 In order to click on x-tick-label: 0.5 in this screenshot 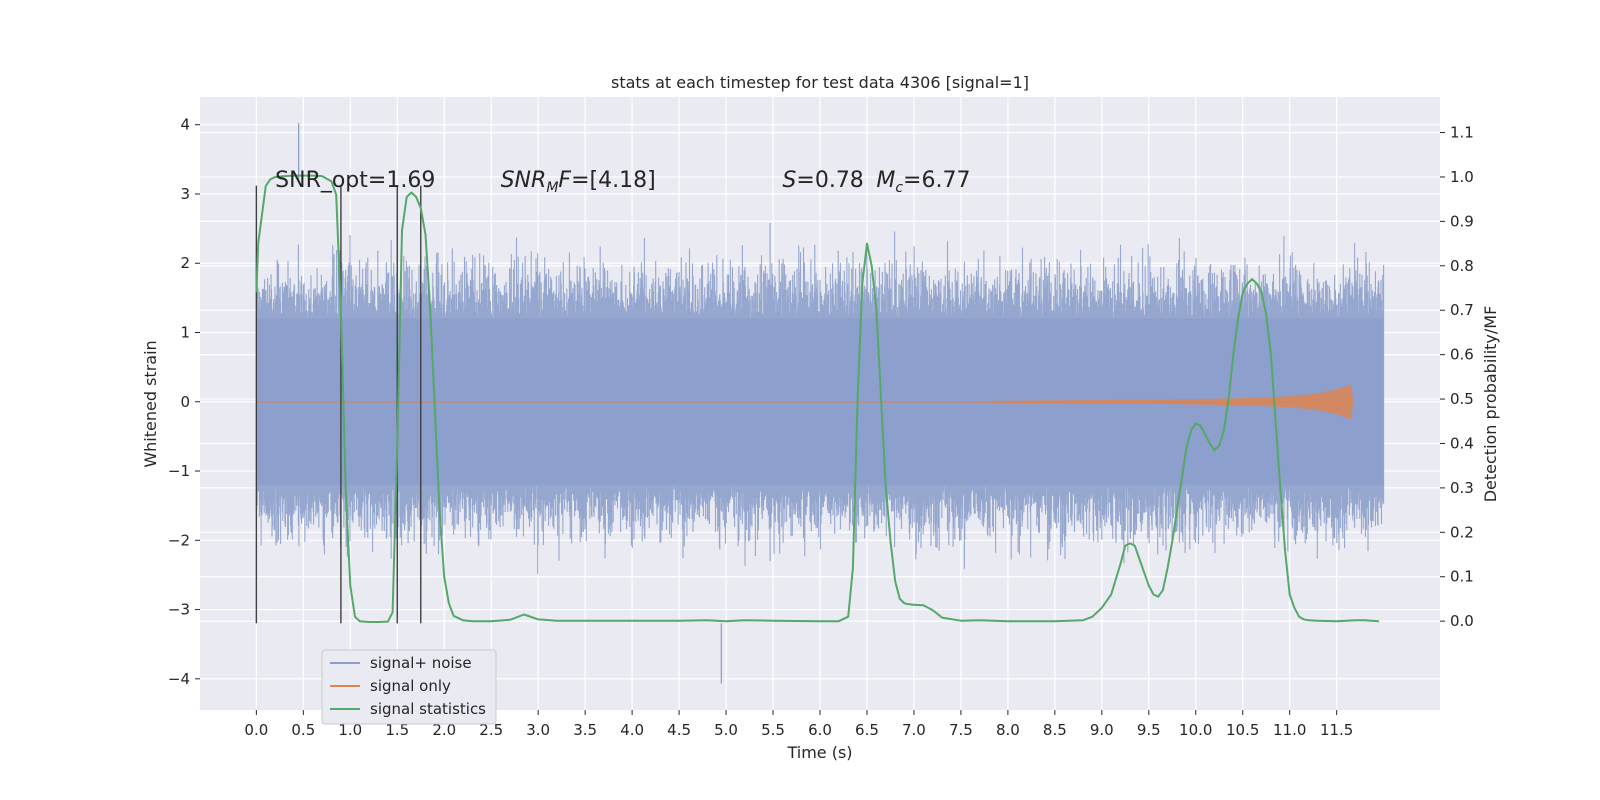, I will do `click(303, 730)`.